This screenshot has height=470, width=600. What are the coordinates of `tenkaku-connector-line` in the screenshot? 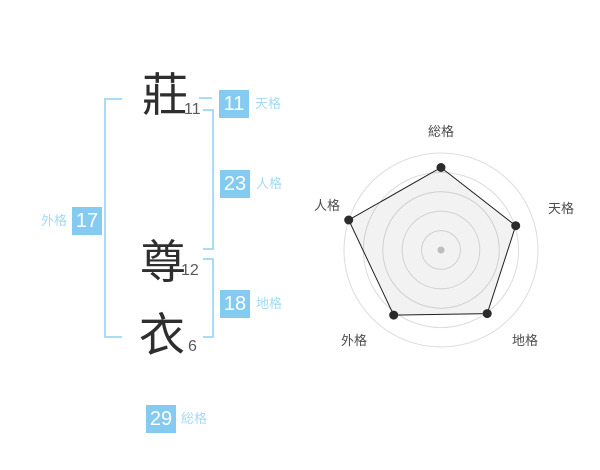 It's located at (205, 98).